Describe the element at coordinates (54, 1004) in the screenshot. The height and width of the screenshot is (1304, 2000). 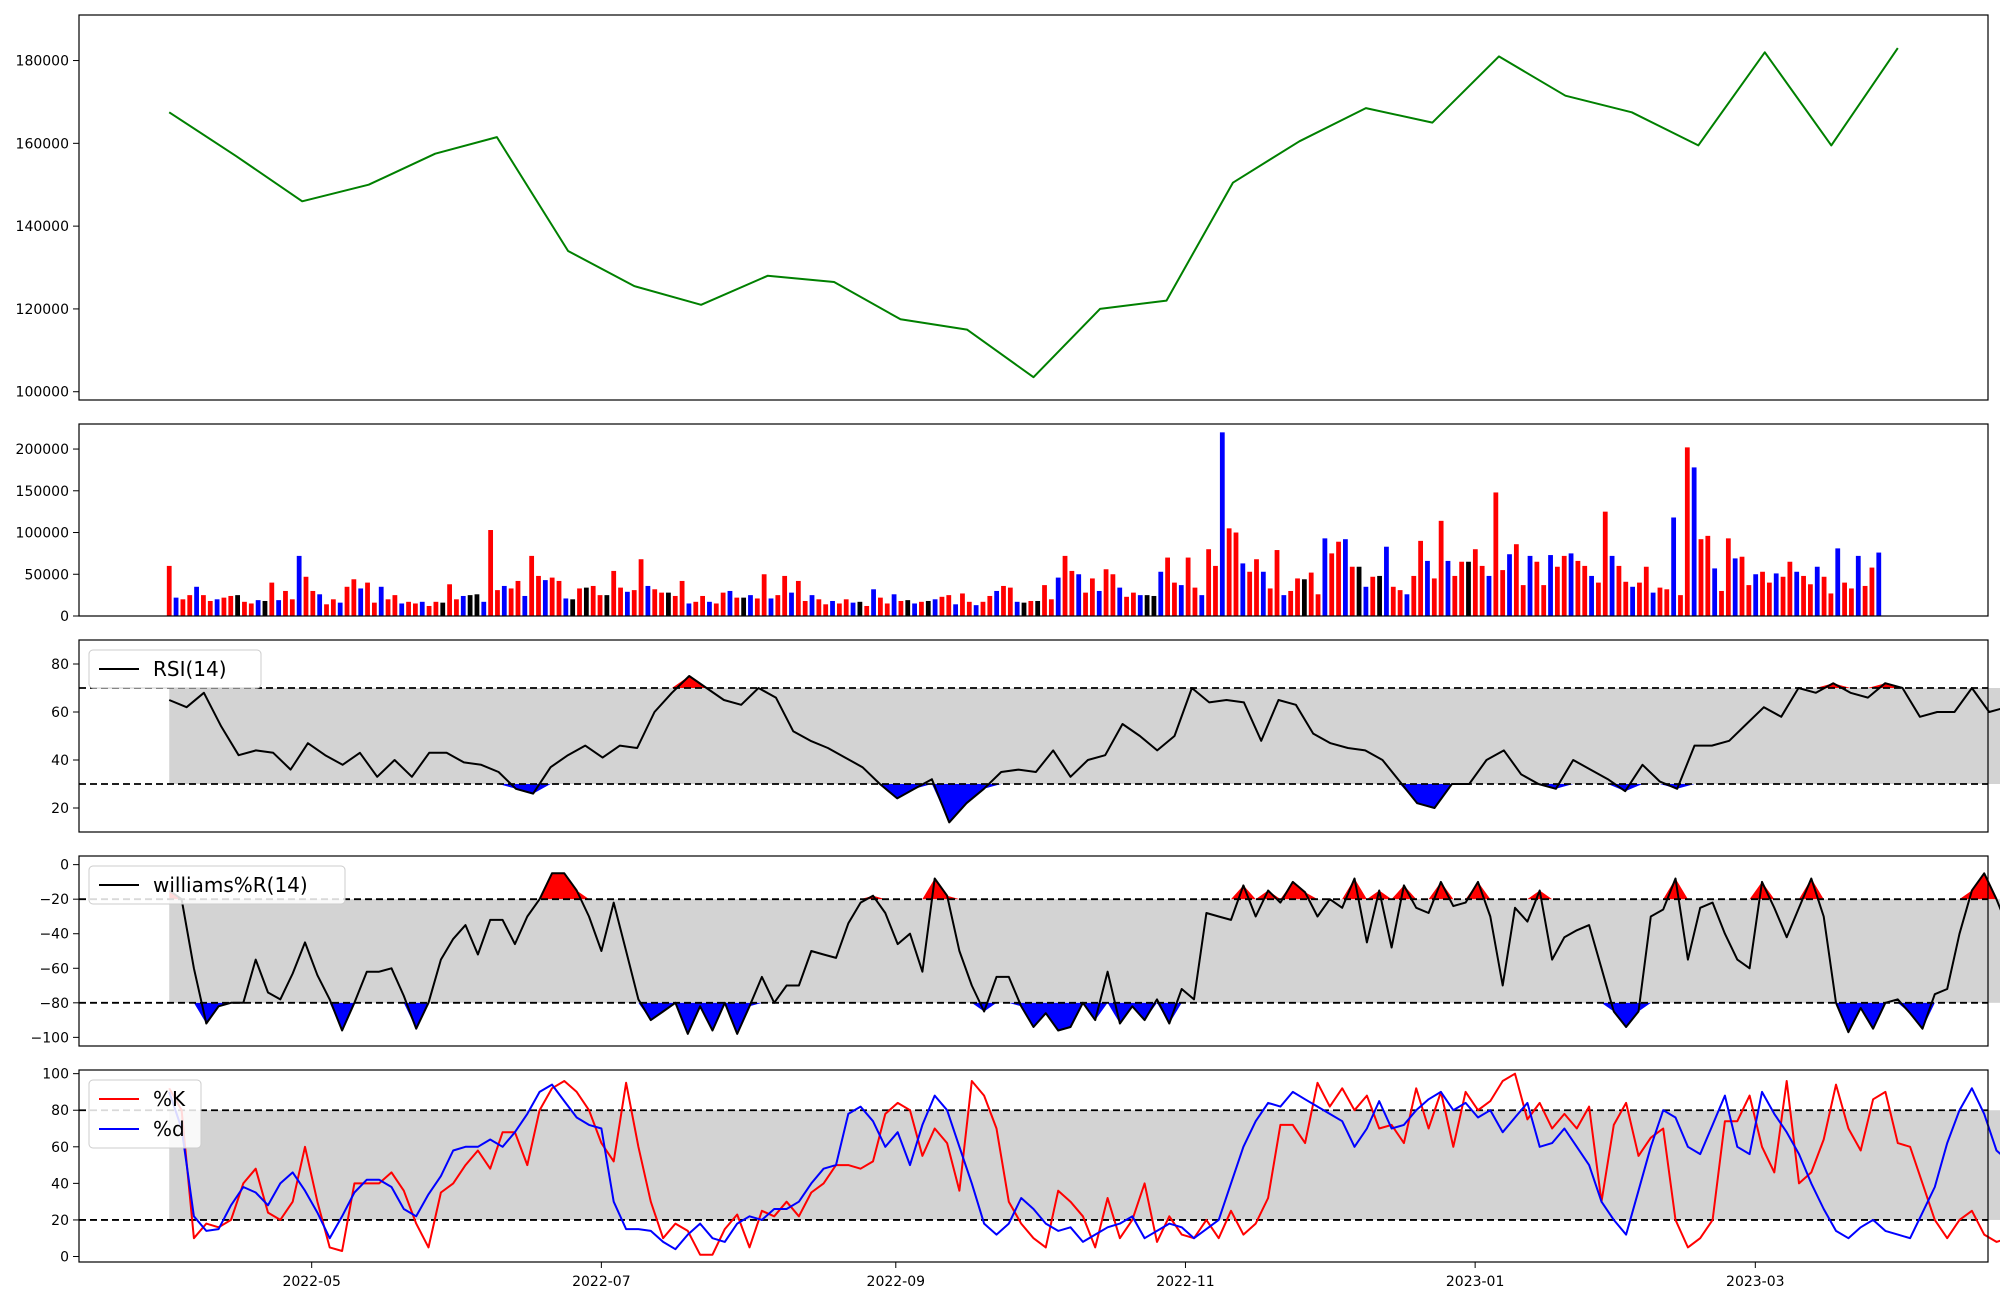
I see `williams-axis-ytick-label: −80` at that location.